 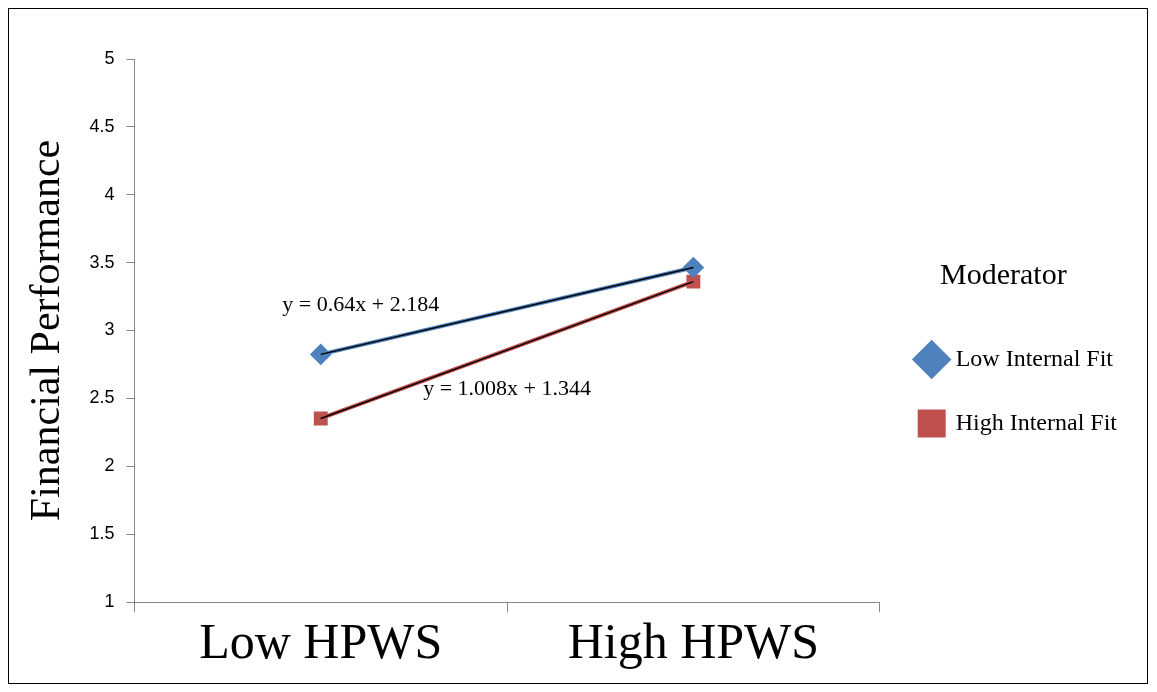 What do you see at coordinates (507, 387) in the screenshot?
I see `annotation: y = 1.008x + 1.344` at bounding box center [507, 387].